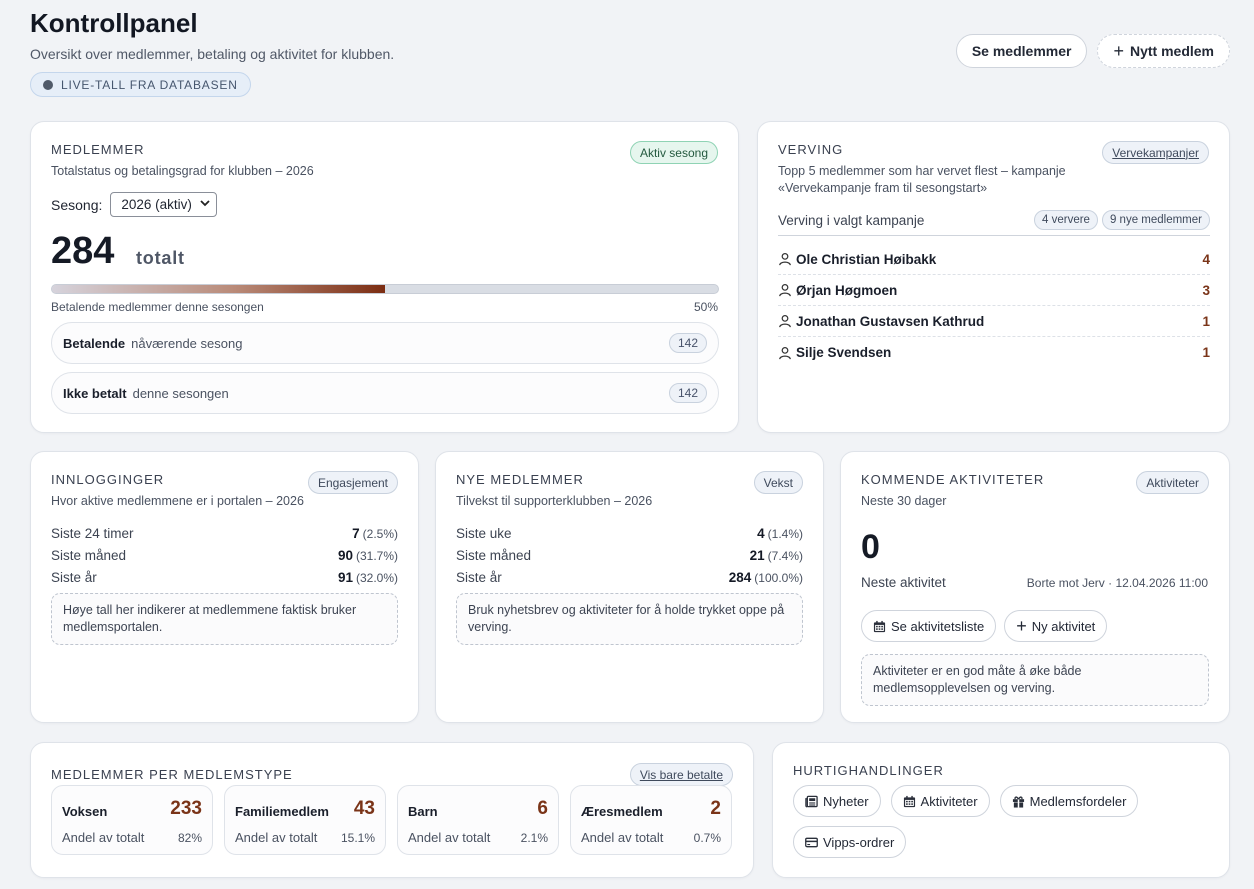  What do you see at coordinates (368, 577) in the screenshot?
I see `stat-value: 91 (32.0%)` at bounding box center [368, 577].